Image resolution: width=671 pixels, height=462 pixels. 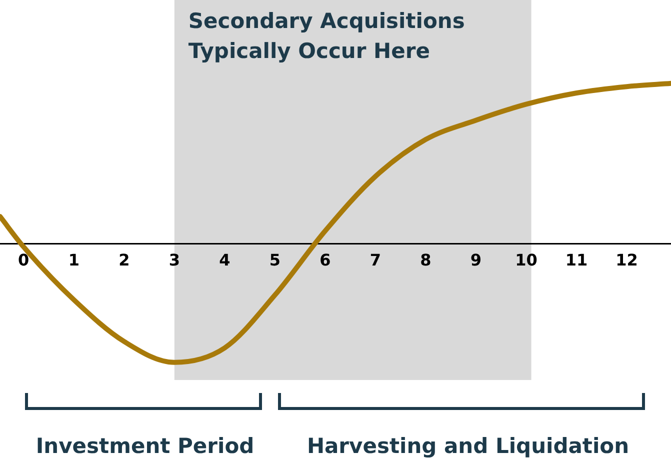 I want to click on x-tick-label: 7, so click(x=376, y=260).